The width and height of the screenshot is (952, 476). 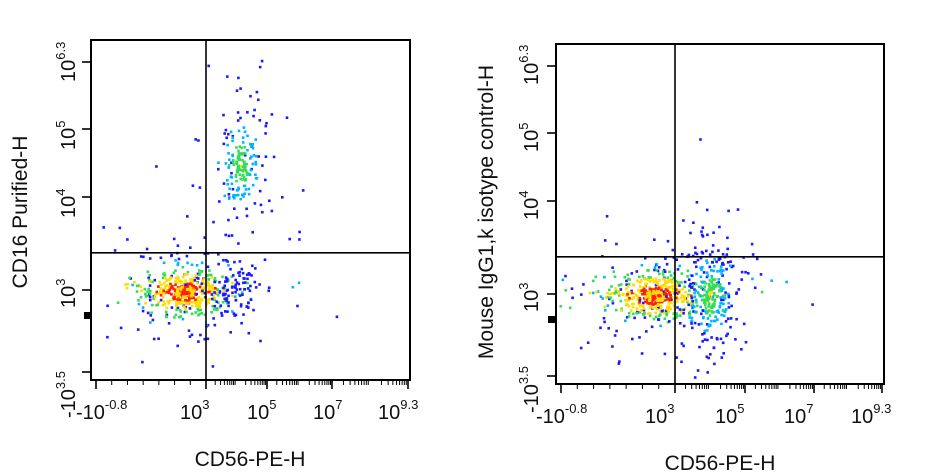 What do you see at coordinates (529, 389) in the screenshot?
I see `right-y-tick-label: -103.5` at bounding box center [529, 389].